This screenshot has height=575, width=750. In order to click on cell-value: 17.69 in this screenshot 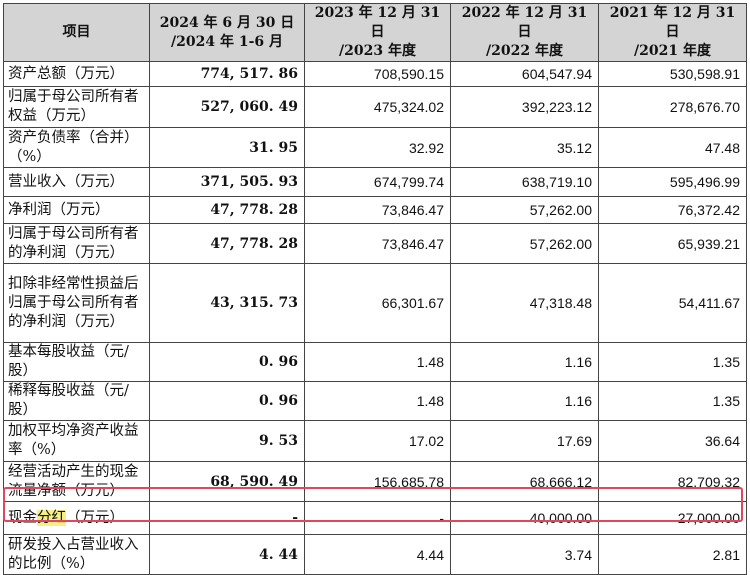, I will do `click(524, 441)`.